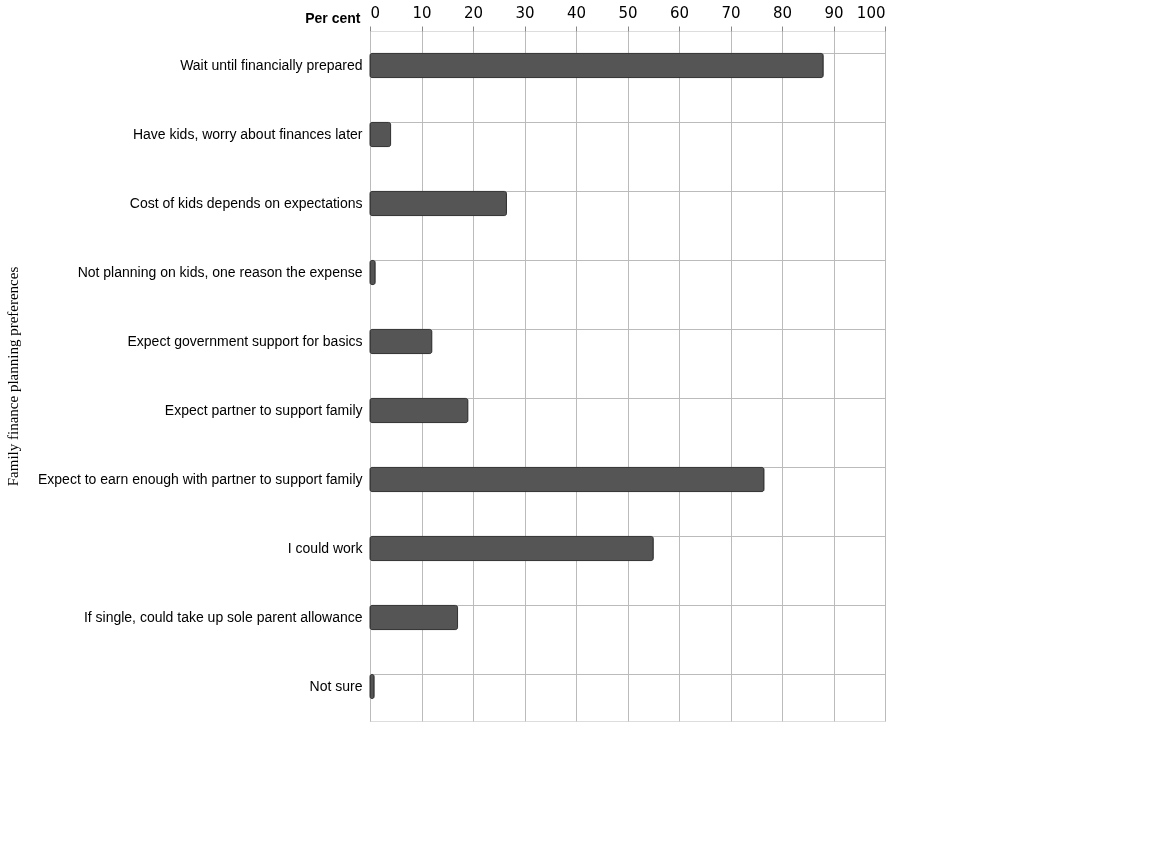 This screenshot has width=1169, height=850. What do you see at coordinates (200, 478) in the screenshot?
I see `y-tick-label: Expect to earn enough with partner to support family` at bounding box center [200, 478].